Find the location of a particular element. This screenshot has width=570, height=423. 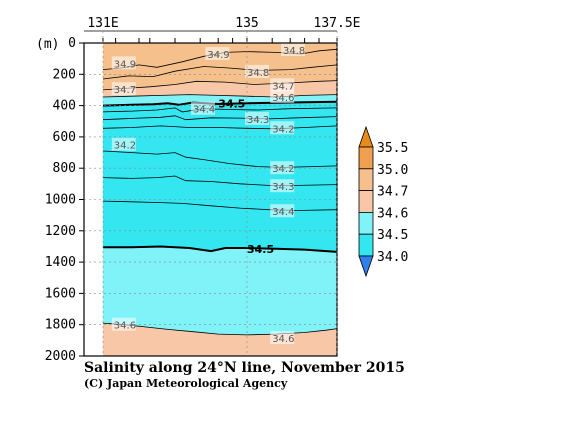

x-tick-label: 131E is located at coordinates (102, 23).